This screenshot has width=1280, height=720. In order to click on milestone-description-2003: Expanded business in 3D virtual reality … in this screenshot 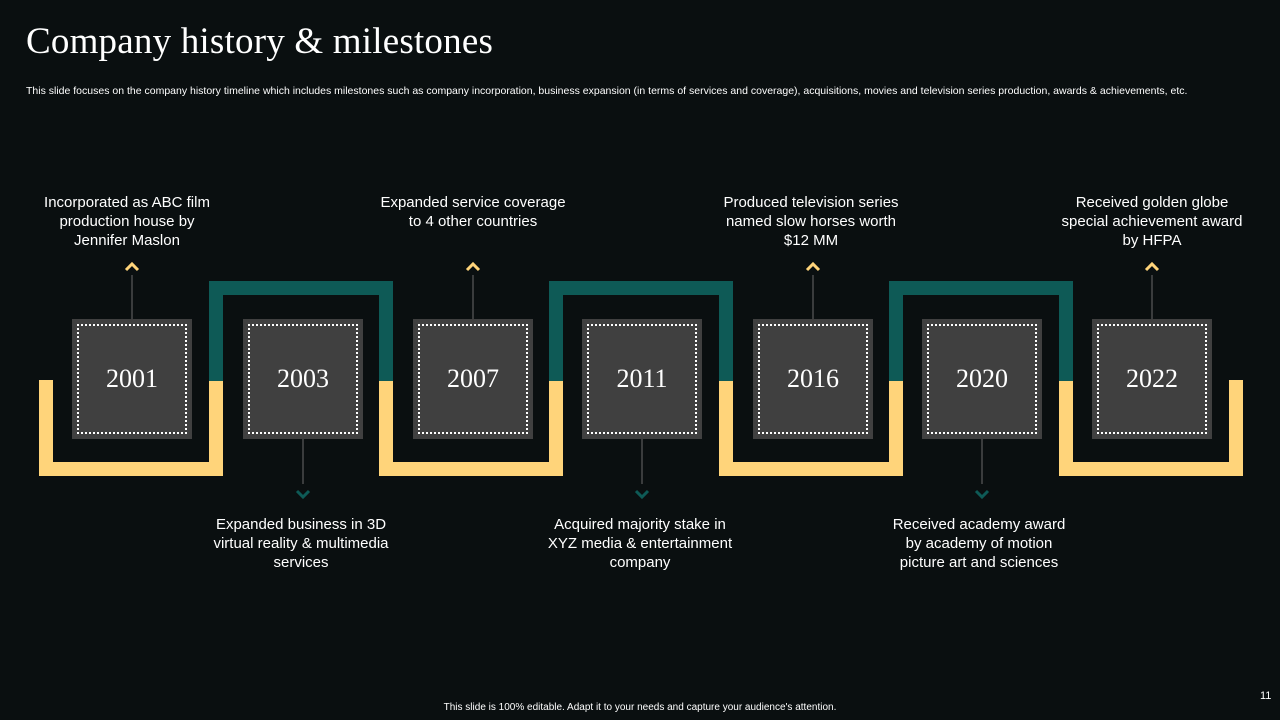, I will do `click(301, 543)`.